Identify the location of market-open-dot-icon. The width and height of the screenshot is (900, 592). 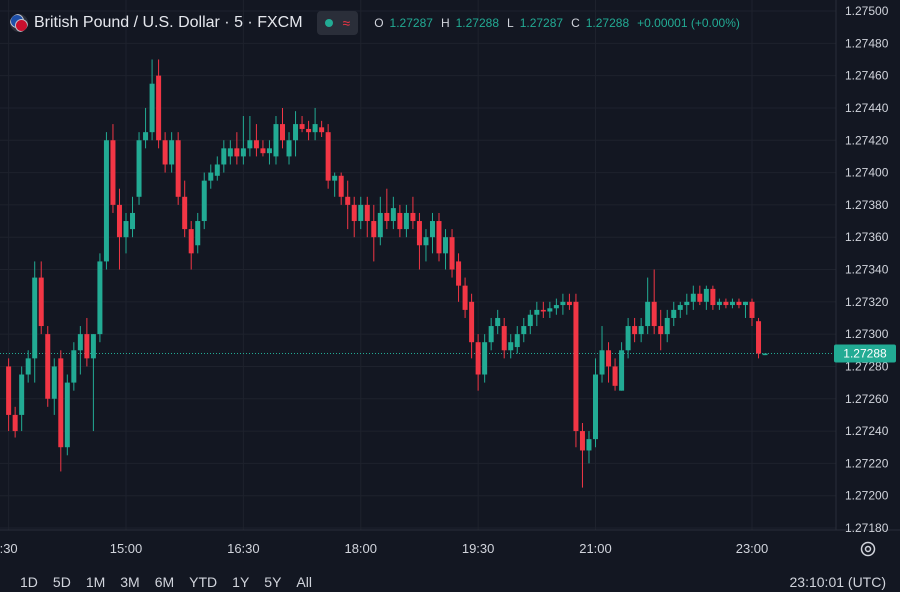
(328, 23).